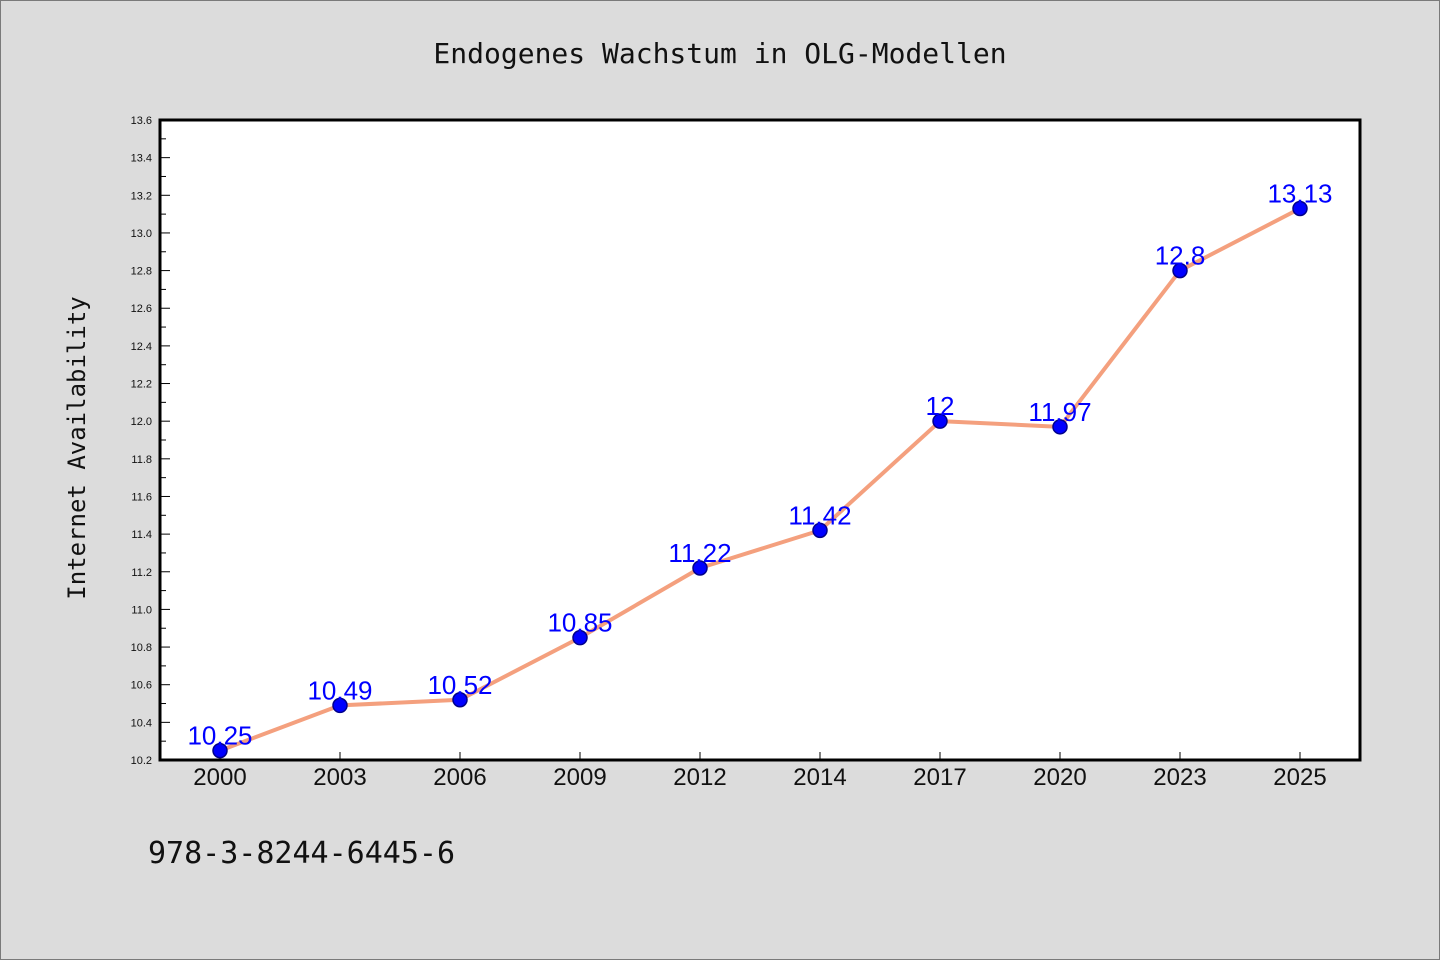 This screenshot has height=960, width=1440. What do you see at coordinates (141, 121) in the screenshot?
I see `y-tick-label: 13.6` at bounding box center [141, 121].